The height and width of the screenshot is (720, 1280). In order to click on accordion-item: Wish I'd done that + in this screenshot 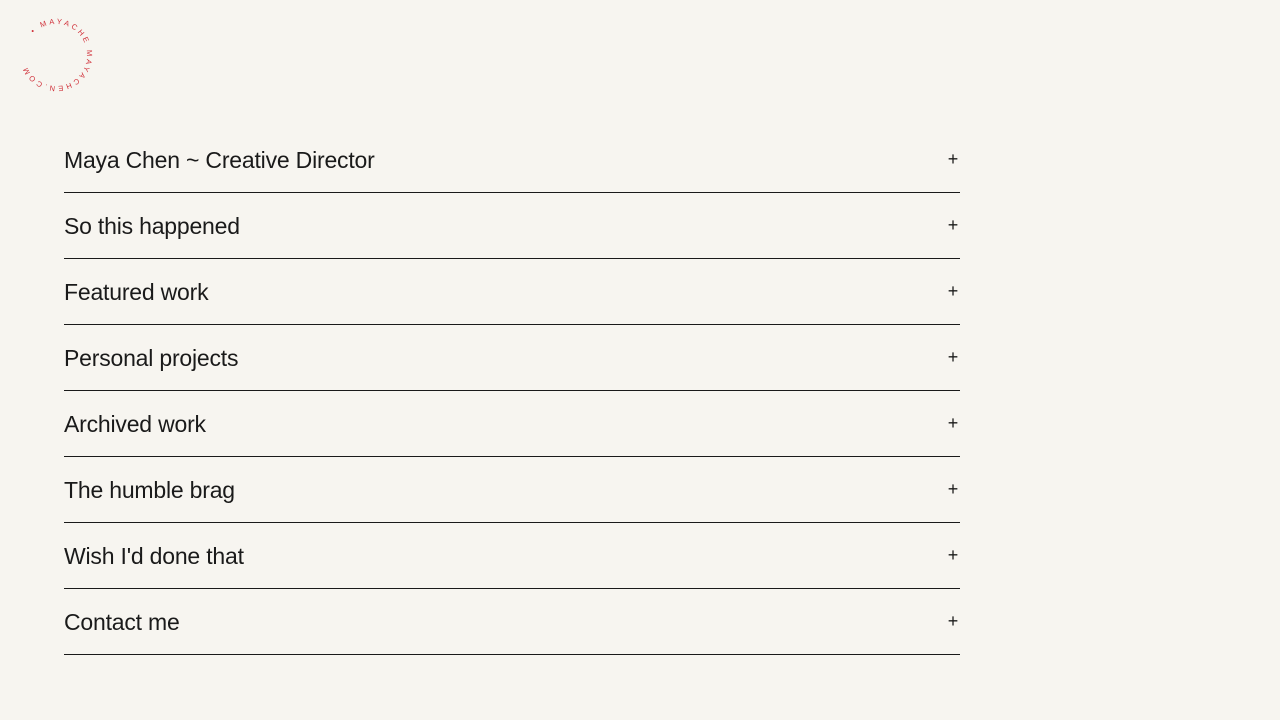, I will do `click(512, 556)`.